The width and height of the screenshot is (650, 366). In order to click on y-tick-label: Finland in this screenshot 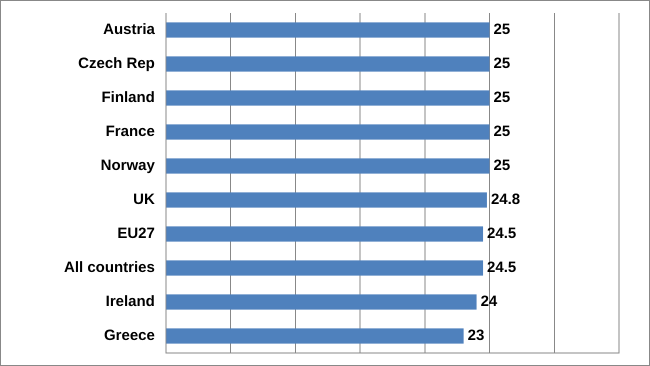, I will do `click(128, 97)`.